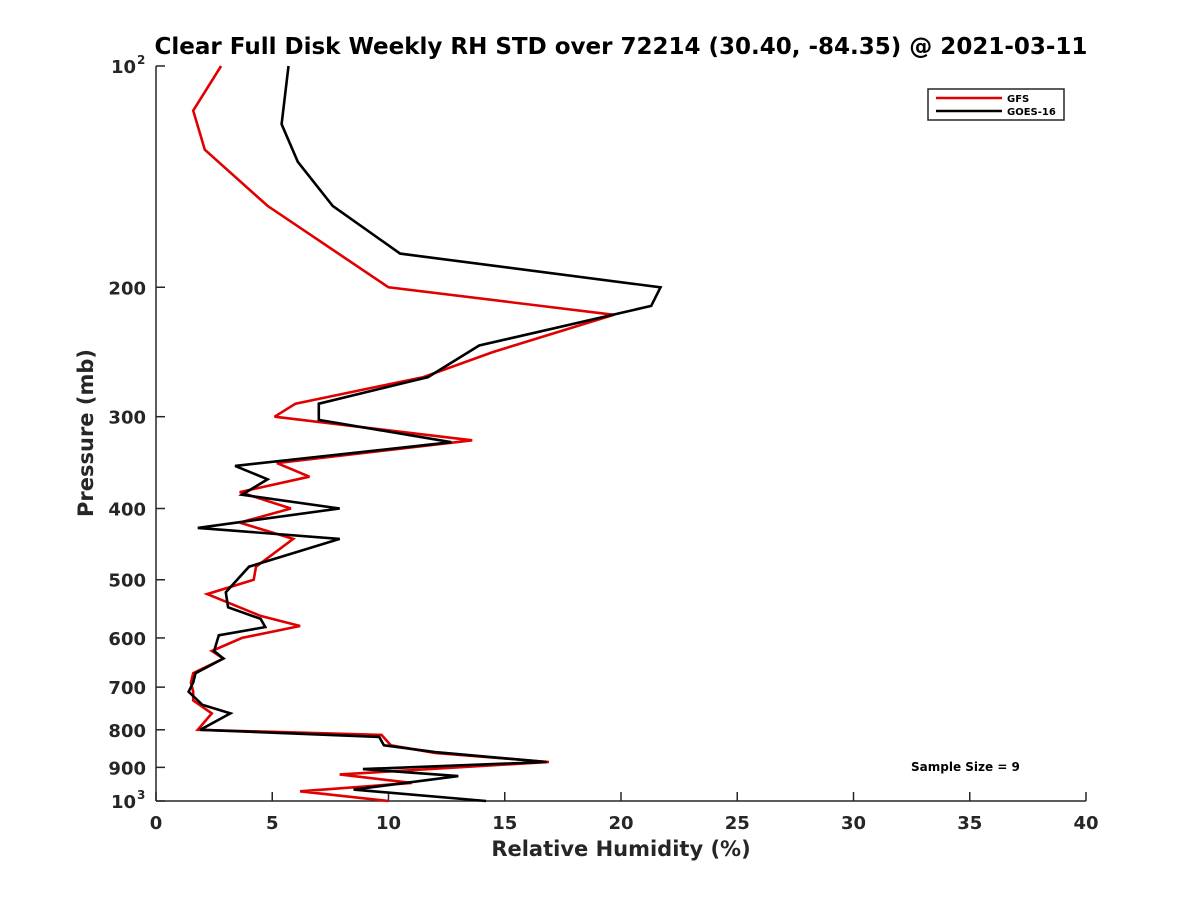  Describe the element at coordinates (1085, 823) in the screenshot. I see `x-tick-label: 40` at that location.